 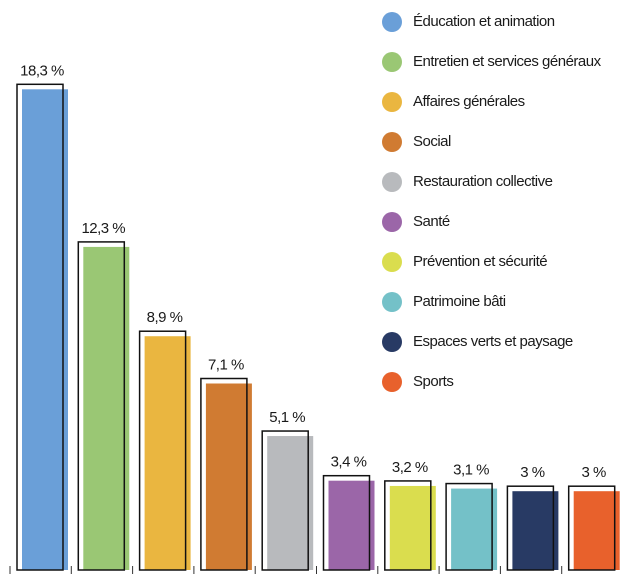 I want to click on legend-label: Prévention et sécurité, so click(x=480, y=261).